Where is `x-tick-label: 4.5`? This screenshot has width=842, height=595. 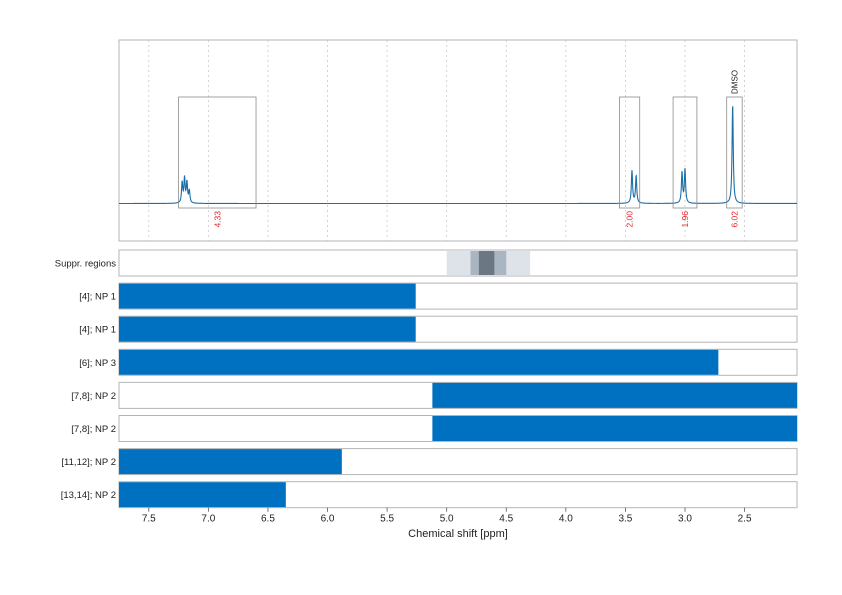 x-tick-label: 4.5 is located at coordinates (506, 519).